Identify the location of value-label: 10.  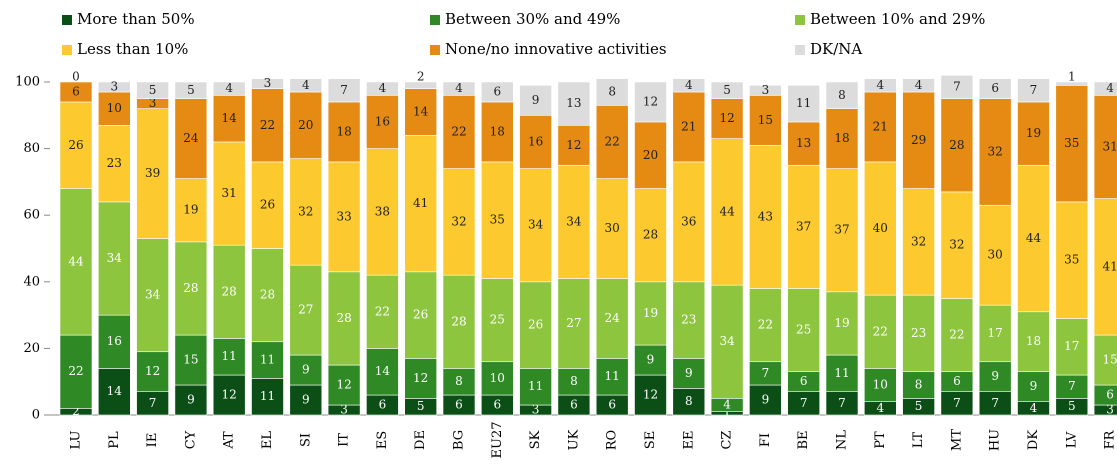
(114, 108).